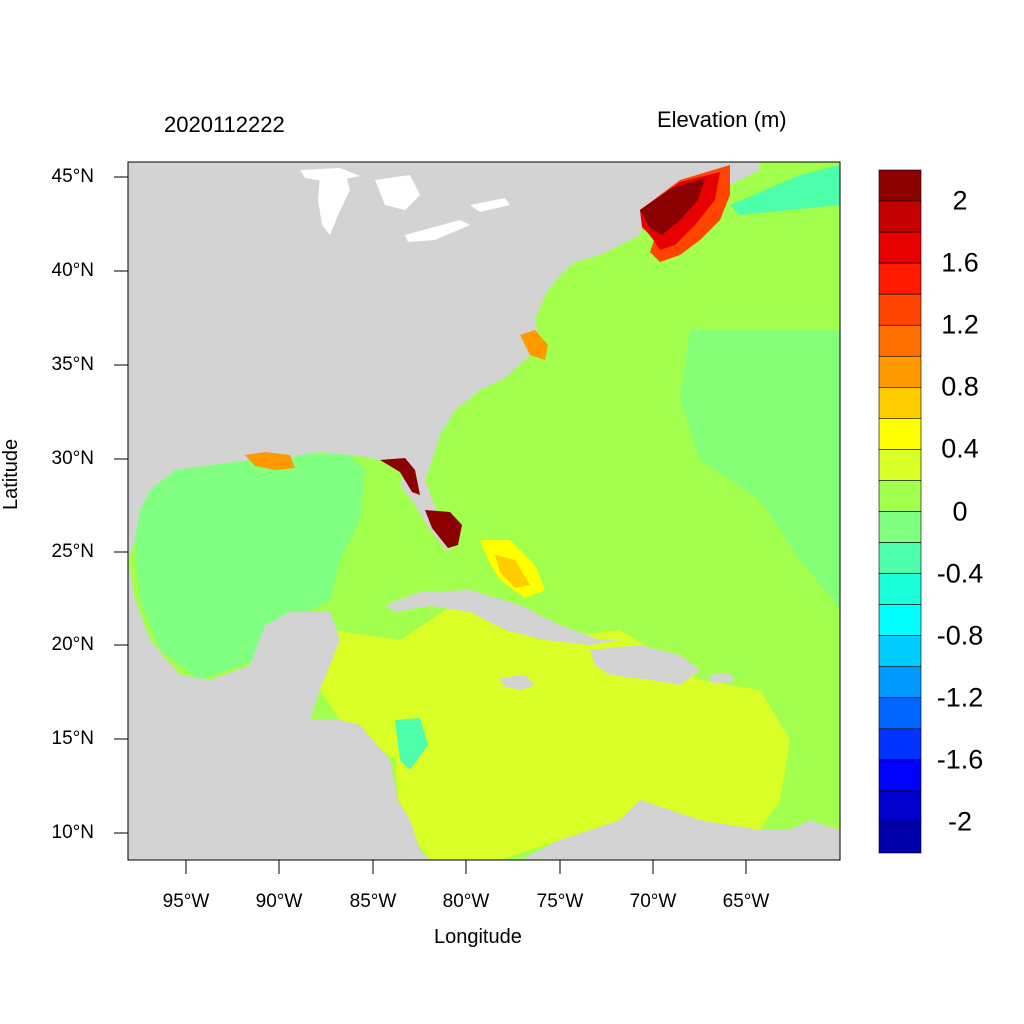 This screenshot has width=1024, height=1024. I want to click on land-mexico-central-america, so click(279, 710).